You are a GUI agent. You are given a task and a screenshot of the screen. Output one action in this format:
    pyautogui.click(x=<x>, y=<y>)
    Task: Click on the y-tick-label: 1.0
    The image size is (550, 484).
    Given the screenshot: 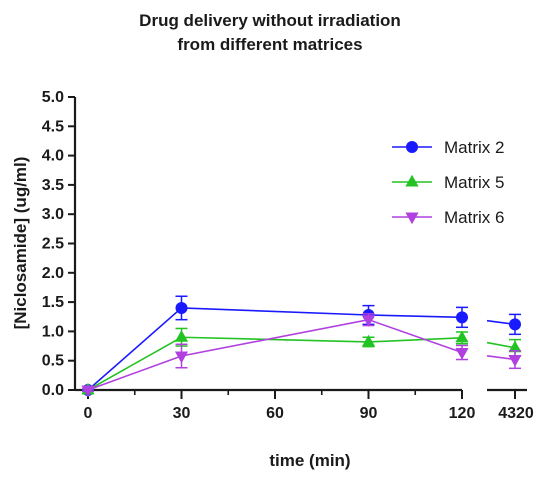 What is the action you would take?
    pyautogui.click(x=53, y=331)
    